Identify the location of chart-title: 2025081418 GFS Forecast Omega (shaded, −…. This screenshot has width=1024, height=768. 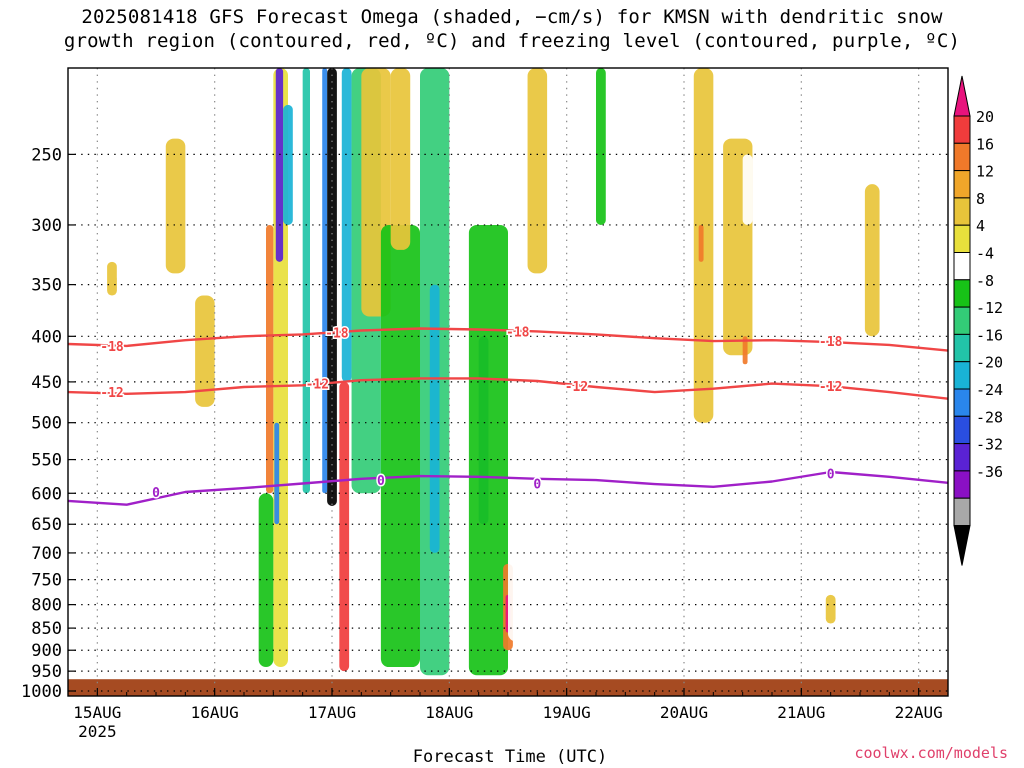
(512, 17).